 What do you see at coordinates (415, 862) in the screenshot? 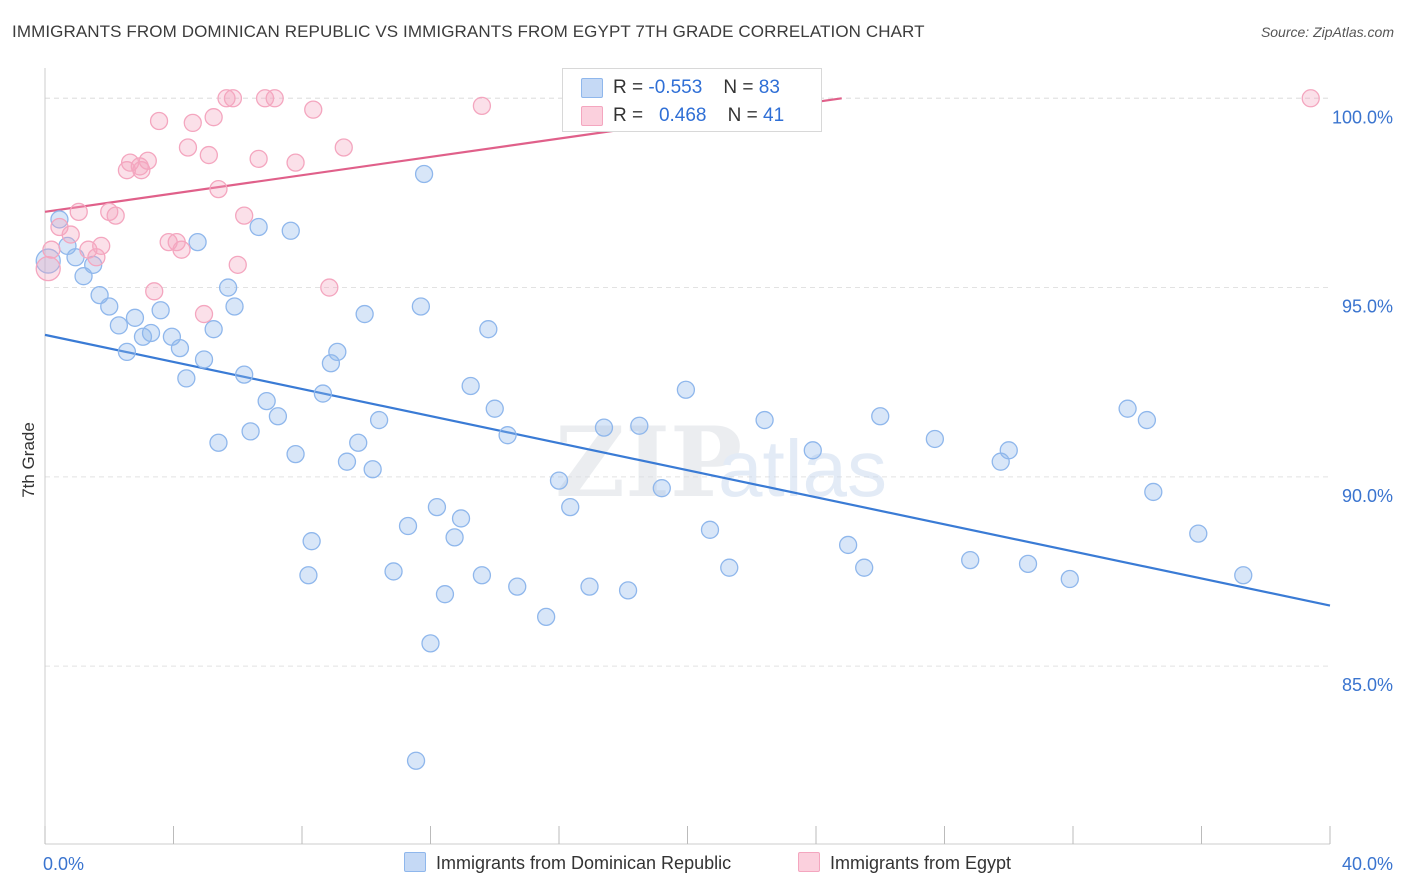
I see `legend-swatch-dominican-bottom` at bounding box center [415, 862].